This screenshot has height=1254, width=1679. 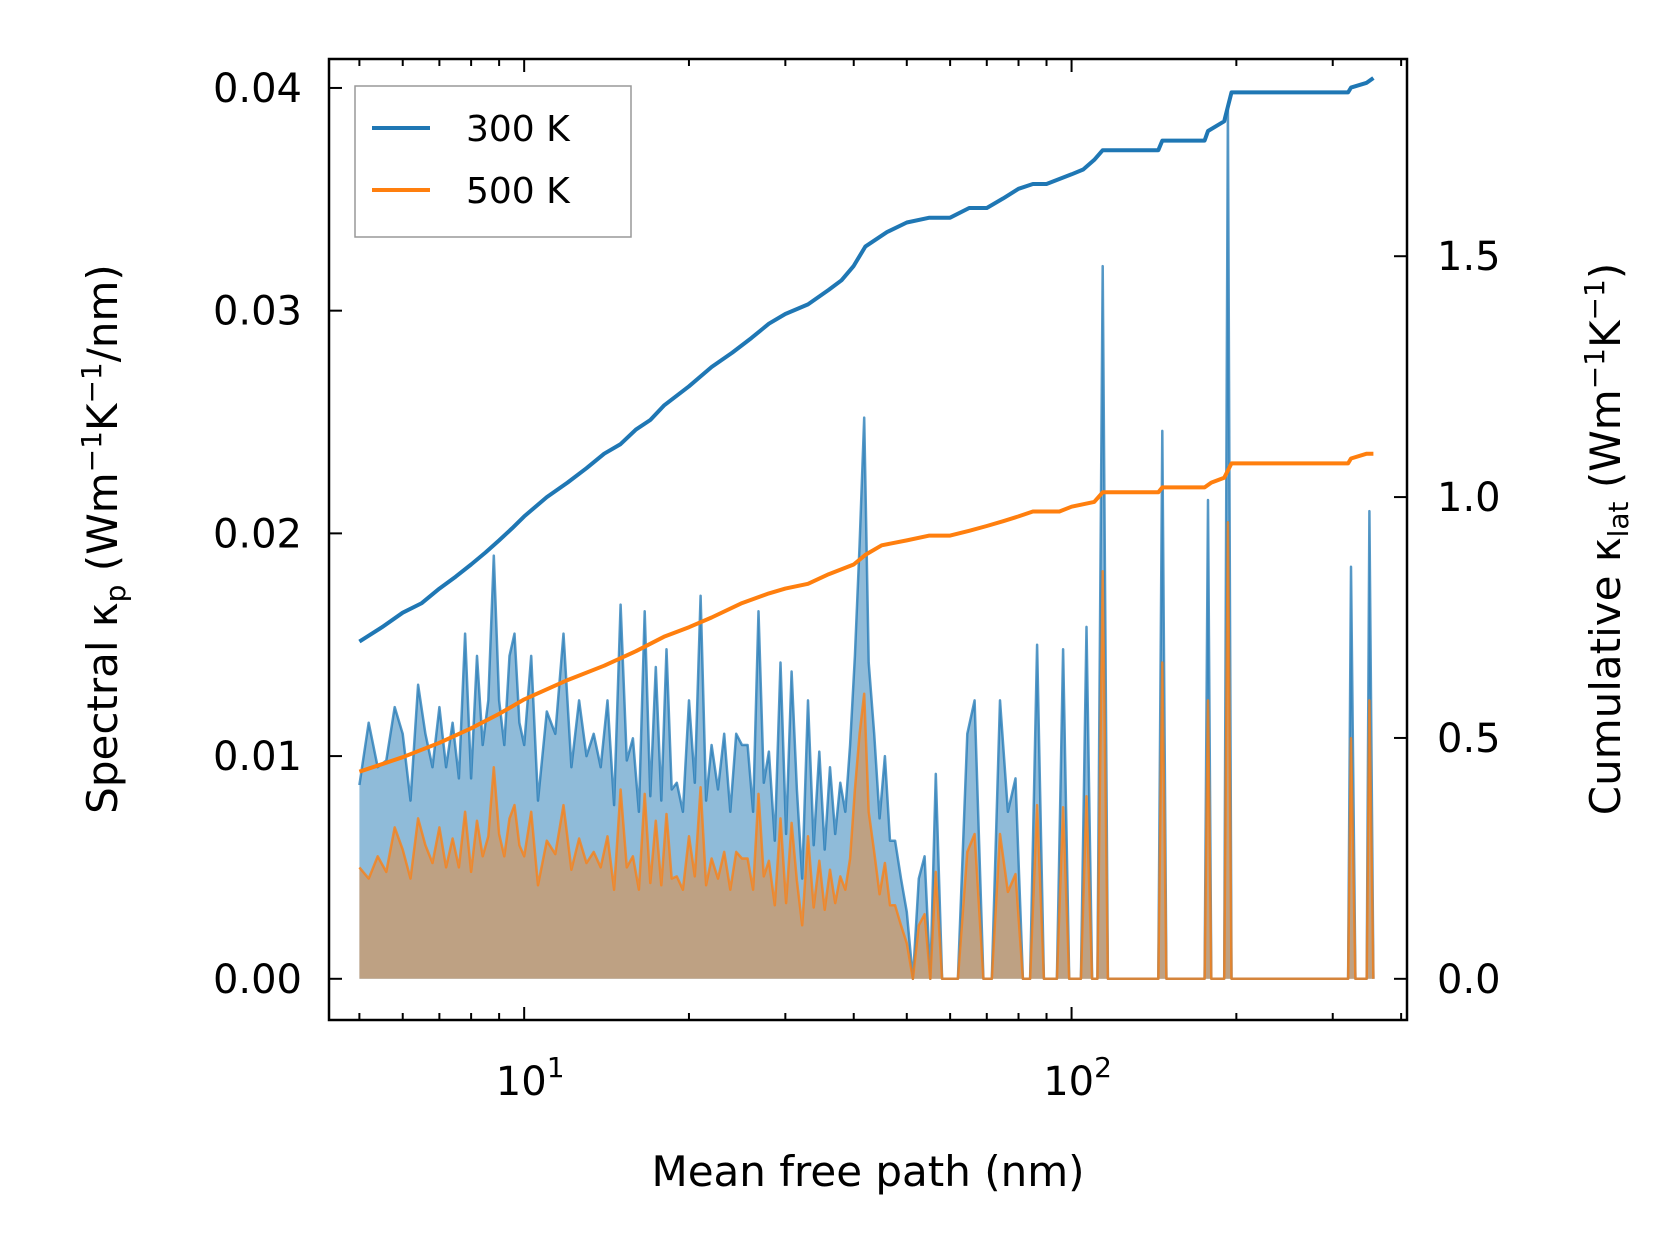 What do you see at coordinates (1605, 271) in the screenshot?
I see `y2-axis-title-unit-close: )` at bounding box center [1605, 271].